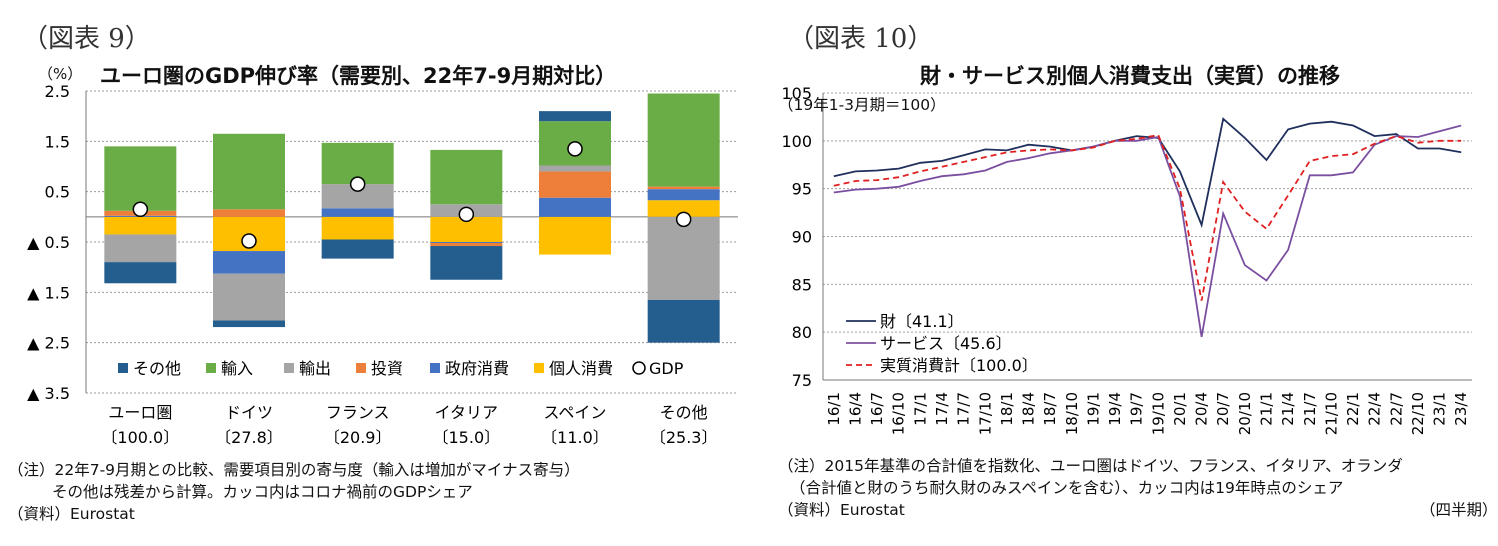  I want to click on legend-label: 政府消費, so click(477, 368).